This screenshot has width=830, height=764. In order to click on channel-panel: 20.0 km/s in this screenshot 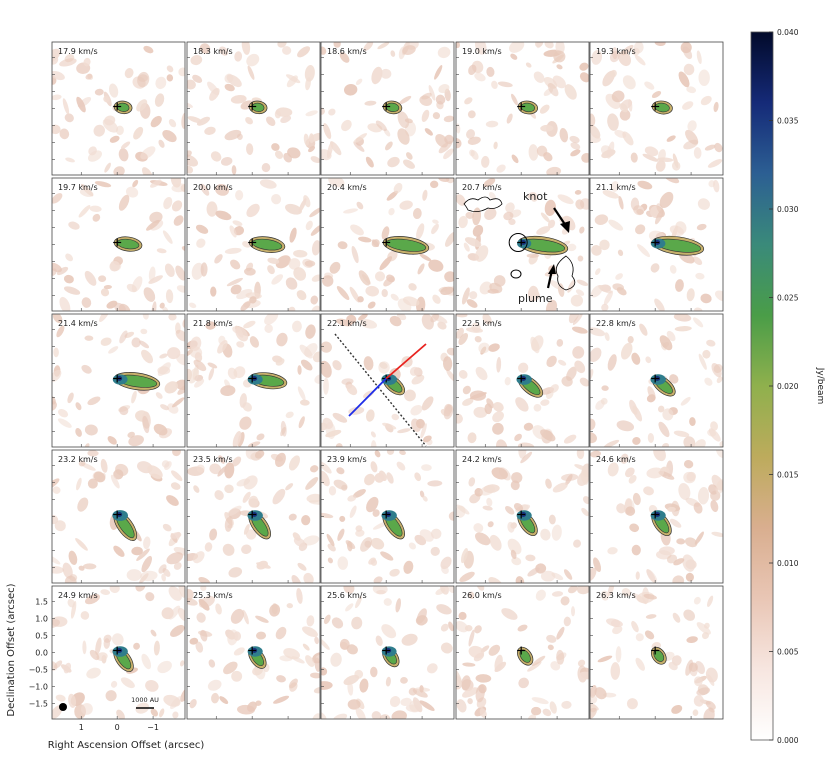, I will do `click(253, 244)`.